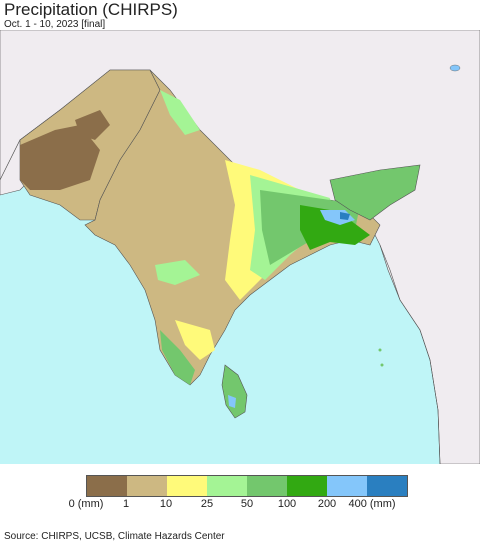 The height and width of the screenshot is (546, 480). I want to click on legend-tick-labels: 0 (mm) 1 10 25 50 100 200 400 (mm), so click(240, 505).